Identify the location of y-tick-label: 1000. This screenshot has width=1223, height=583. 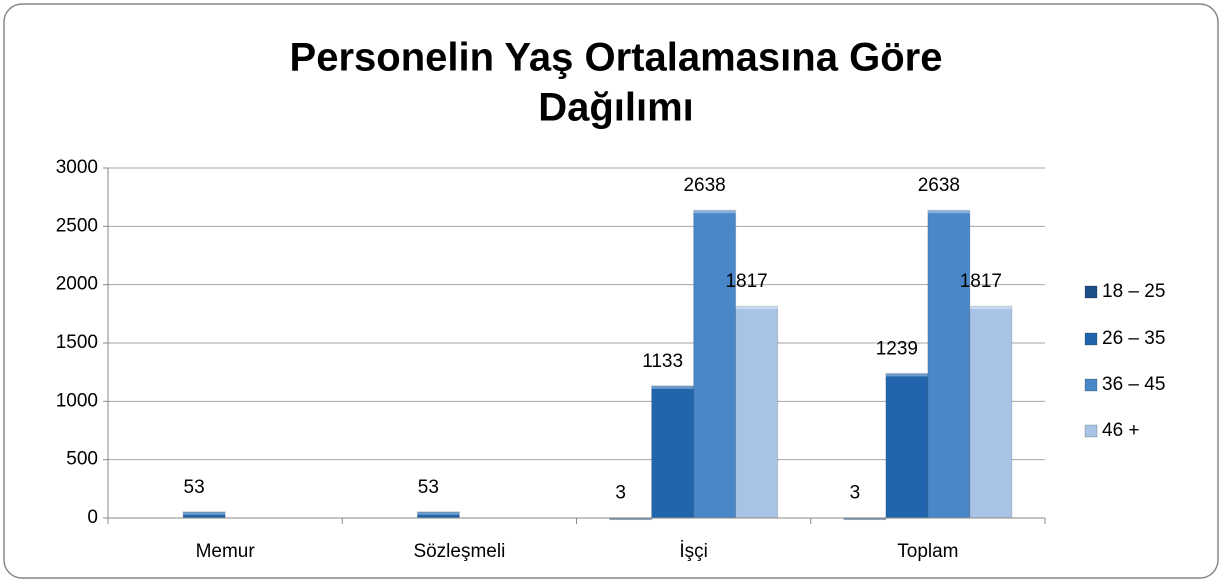
(77, 400).